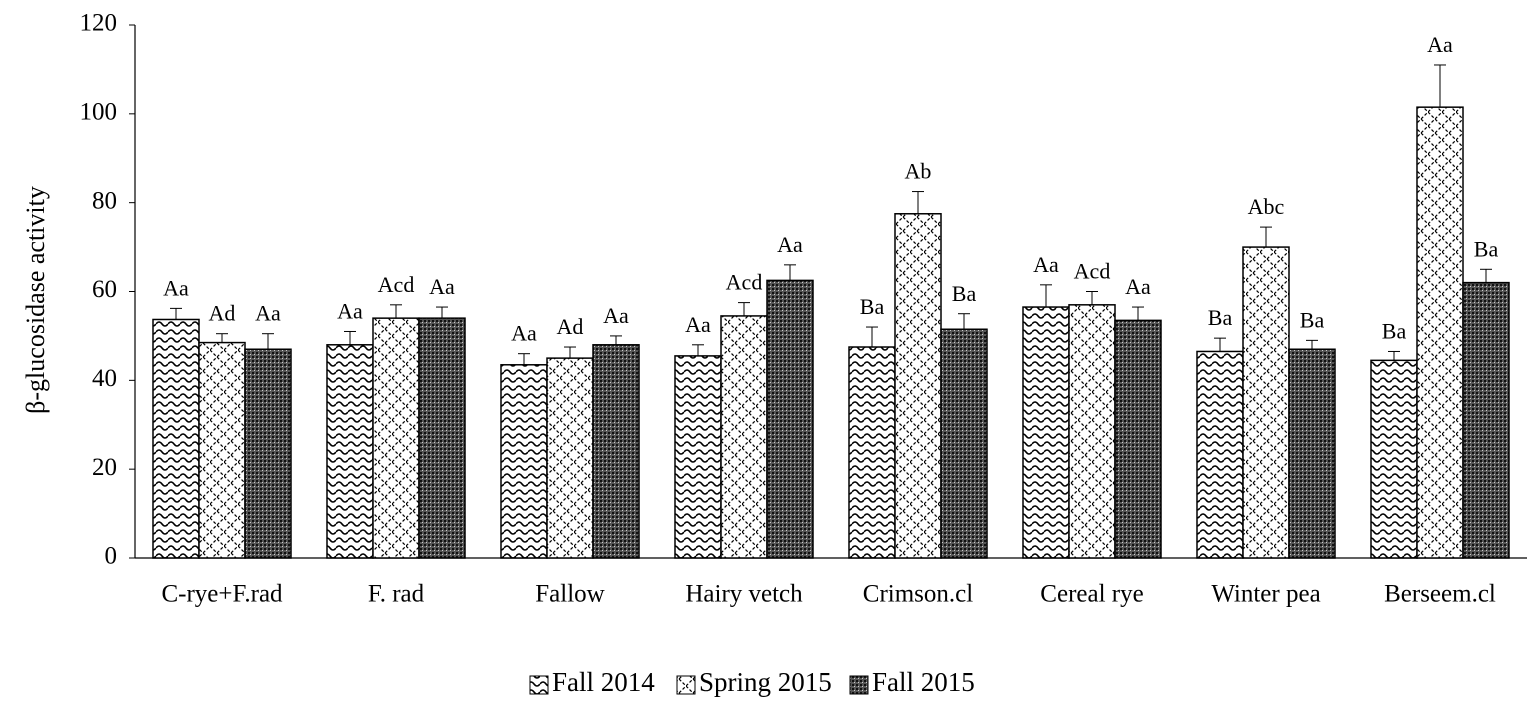 This screenshot has height=701, width=1527. What do you see at coordinates (99, 23) in the screenshot?
I see `y-tick-label: 120` at bounding box center [99, 23].